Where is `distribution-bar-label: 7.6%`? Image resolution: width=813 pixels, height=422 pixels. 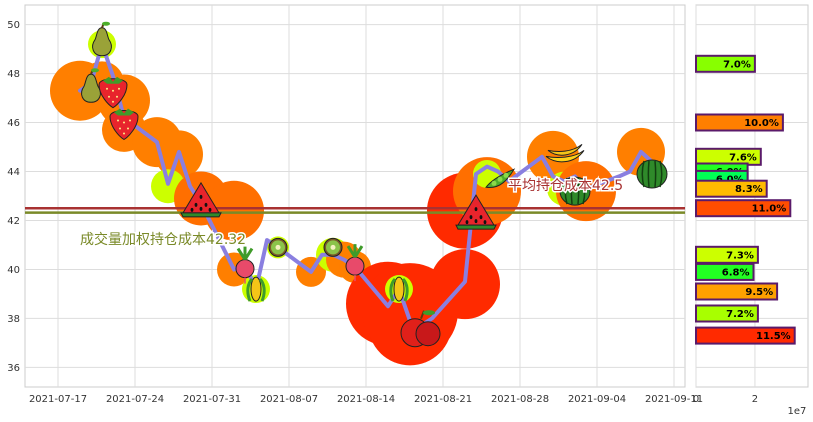 distribution-bar-label: 7.6% is located at coordinates (743, 157).